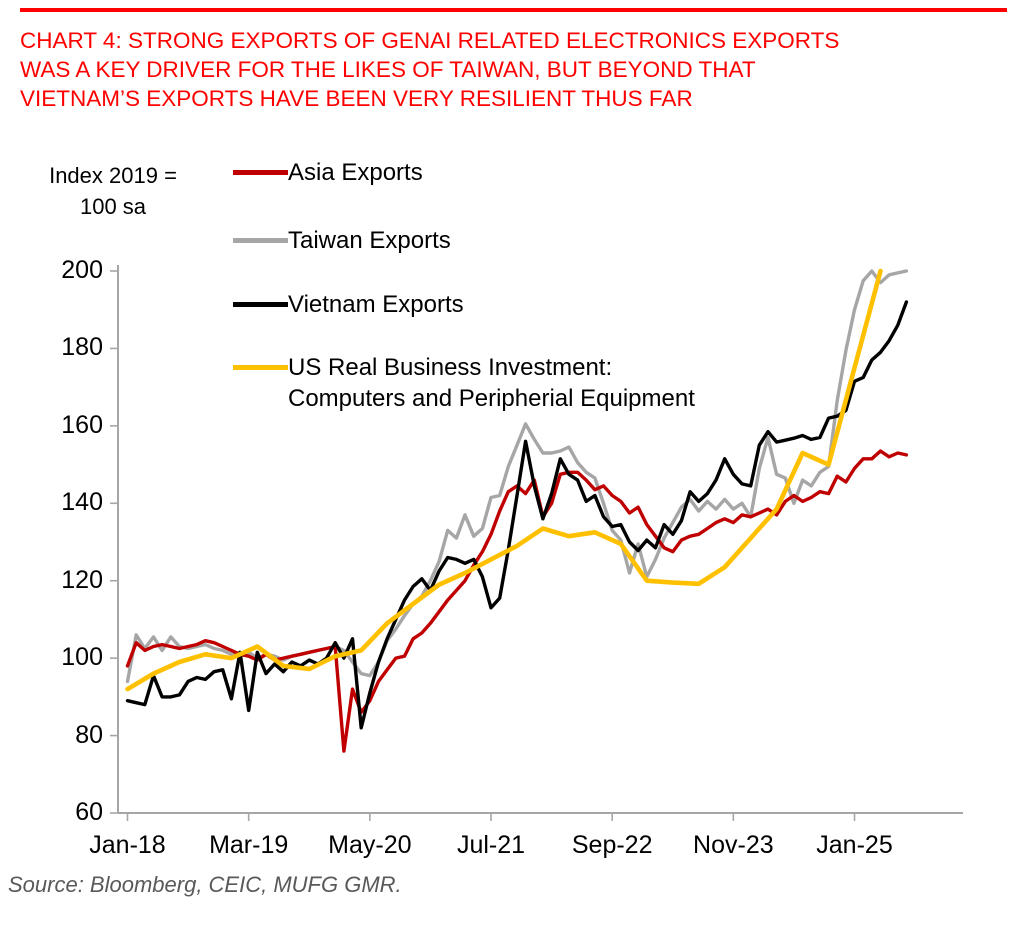 This screenshot has height=928, width=1022. I want to click on legend-label: Asia Exports, so click(355, 172).